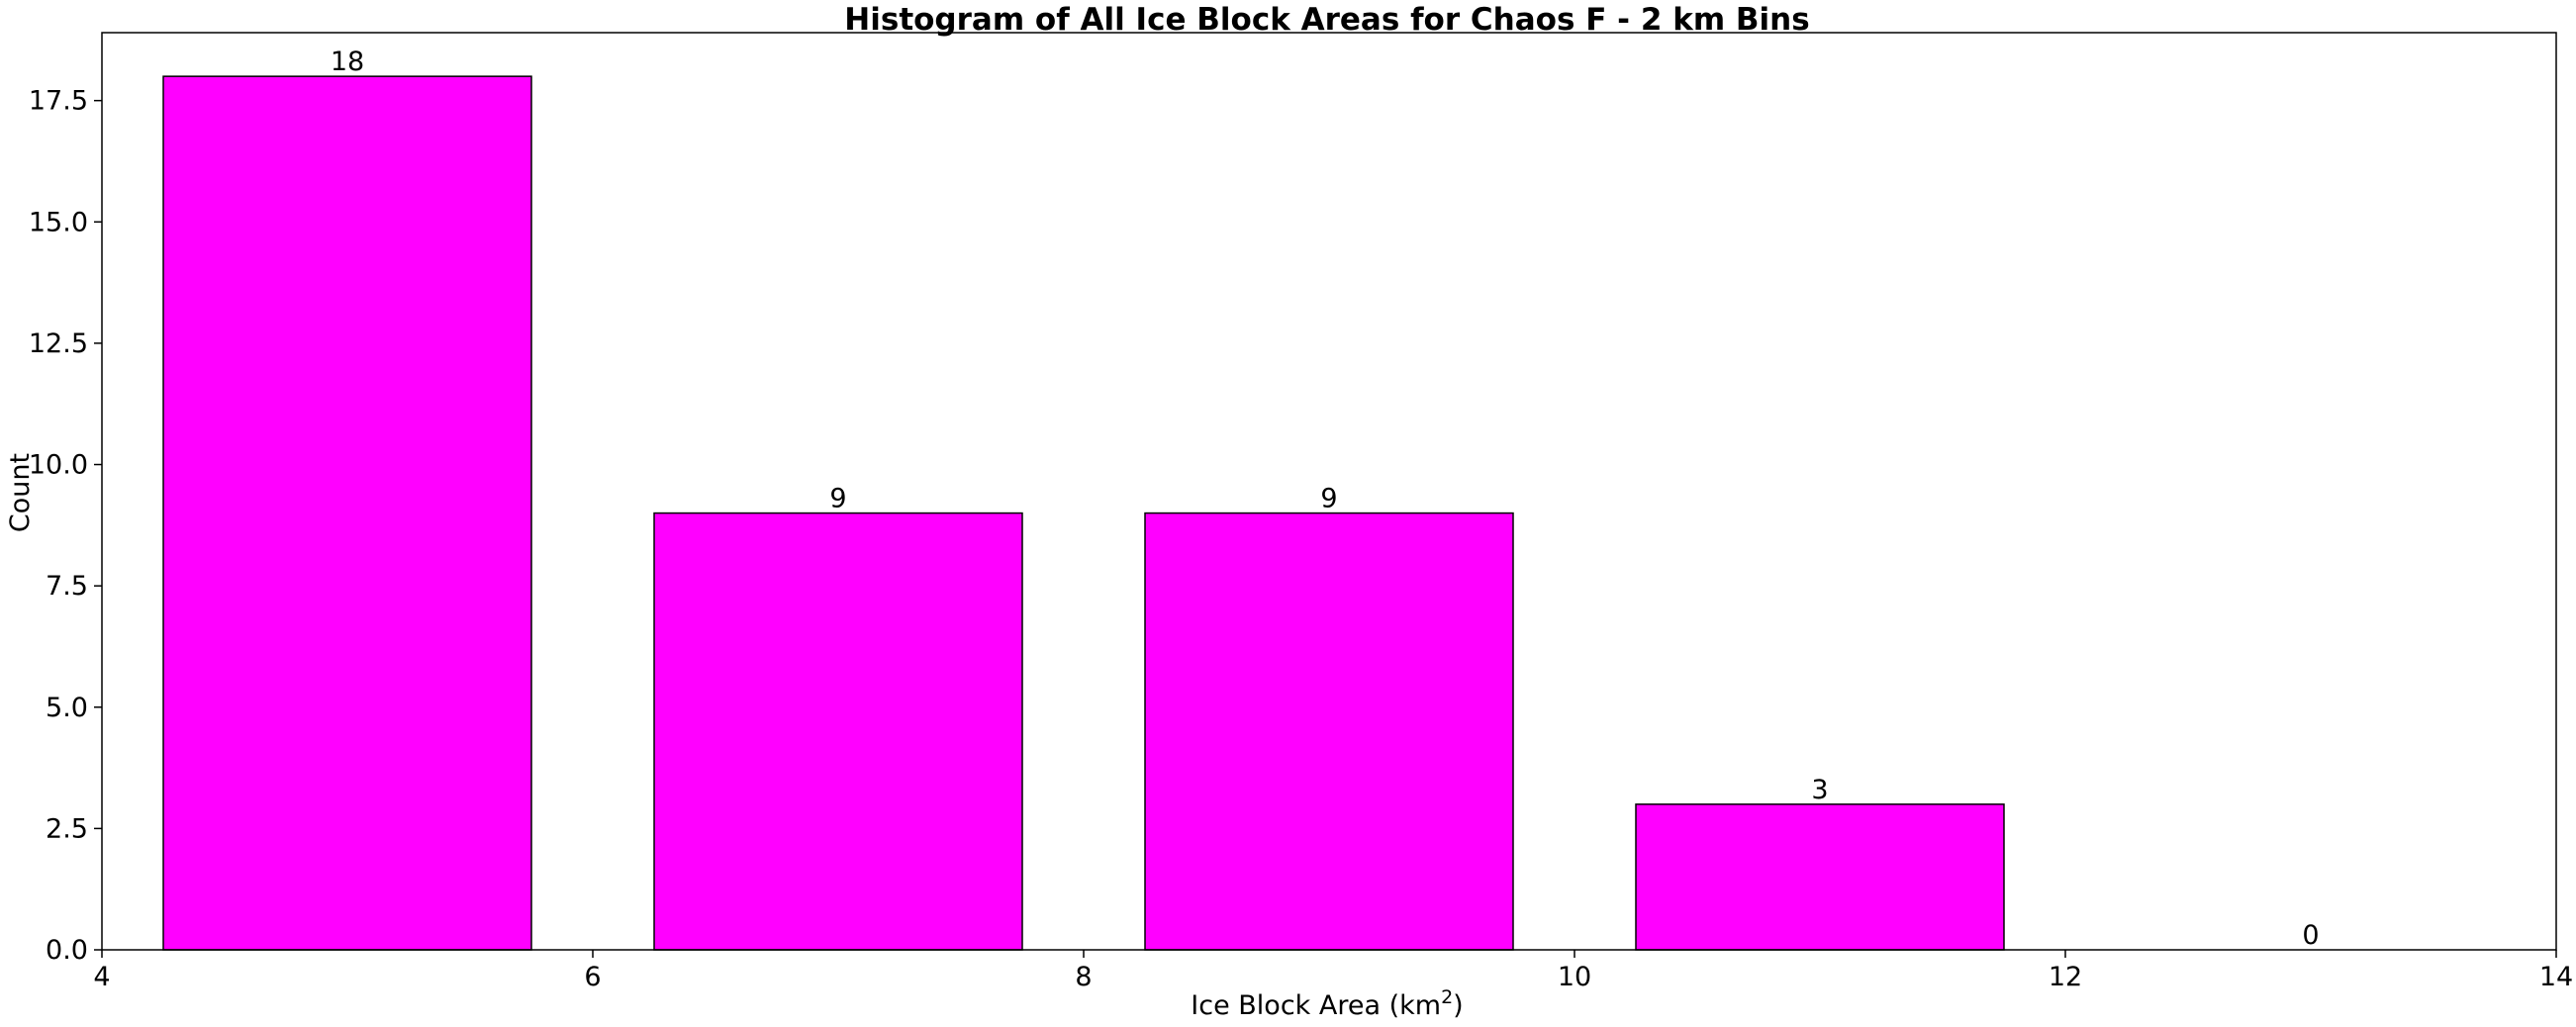 Image resolution: width=2576 pixels, height=1027 pixels. What do you see at coordinates (347, 62) in the screenshot?
I see `bar-value-label-0: 18` at bounding box center [347, 62].